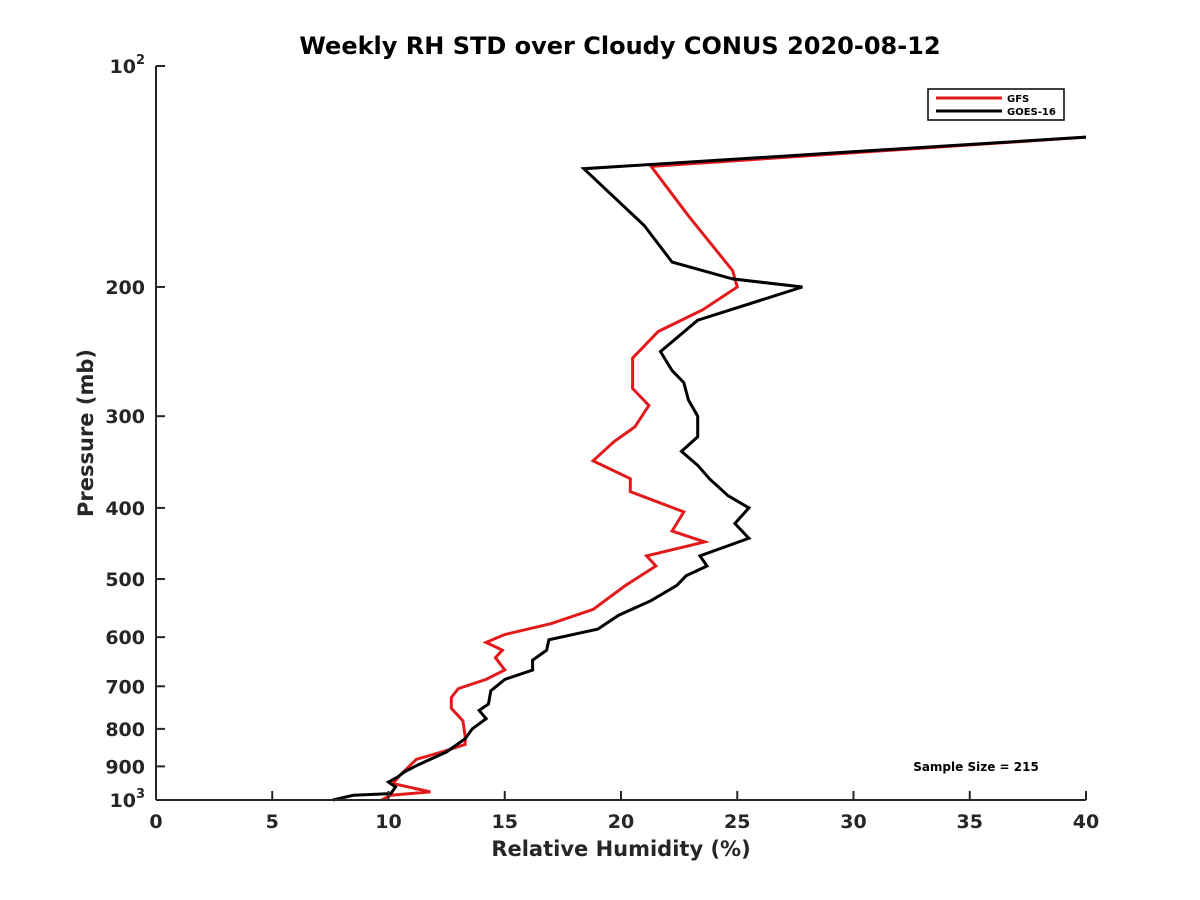 Image resolution: width=1200 pixels, height=900 pixels. Describe the element at coordinates (853, 822) in the screenshot. I see `x-tick-label-6: 30` at that location.